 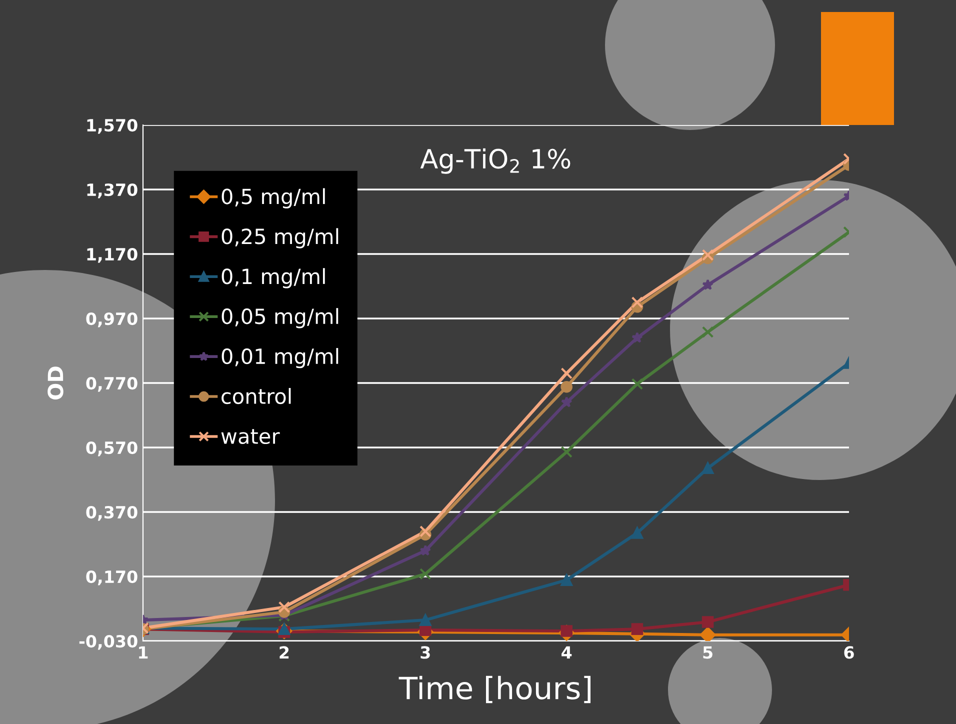 I want to click on x-tick-label: 2, so click(x=284, y=652).